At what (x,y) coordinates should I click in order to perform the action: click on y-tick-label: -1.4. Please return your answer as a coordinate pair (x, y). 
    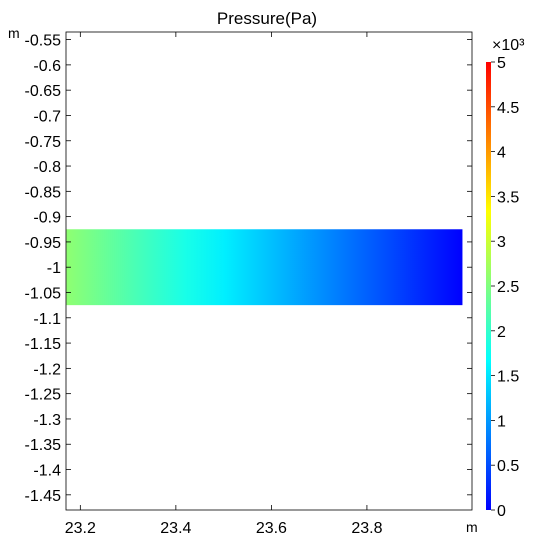
    Looking at the image, I should click on (47, 471).